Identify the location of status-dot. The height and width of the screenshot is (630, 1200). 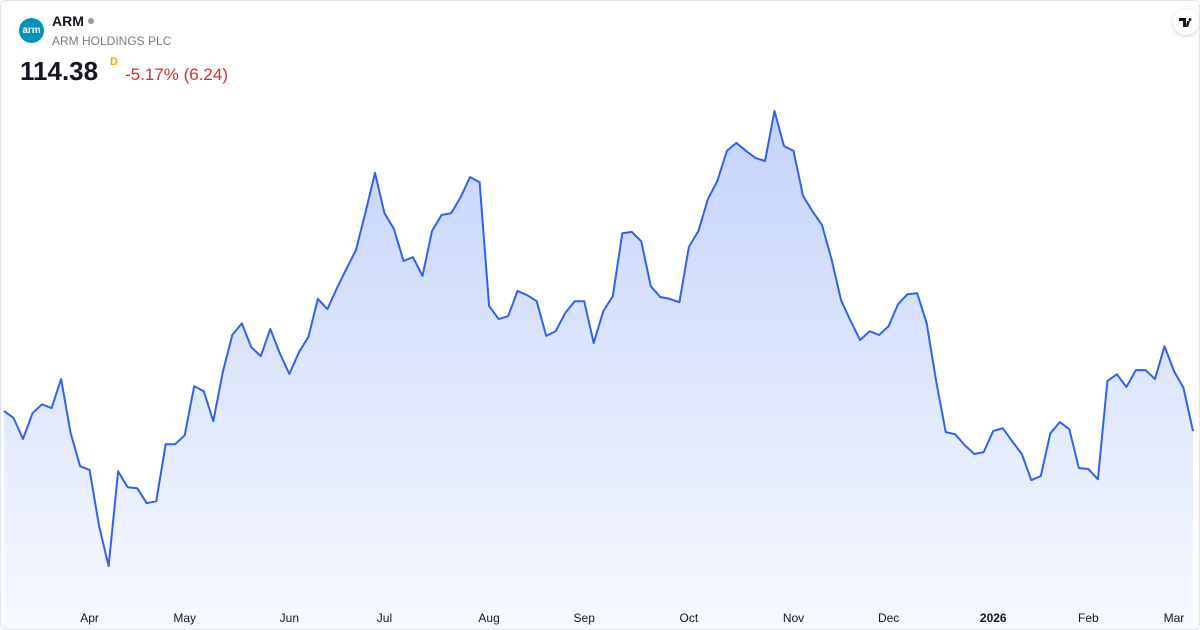
(91, 21).